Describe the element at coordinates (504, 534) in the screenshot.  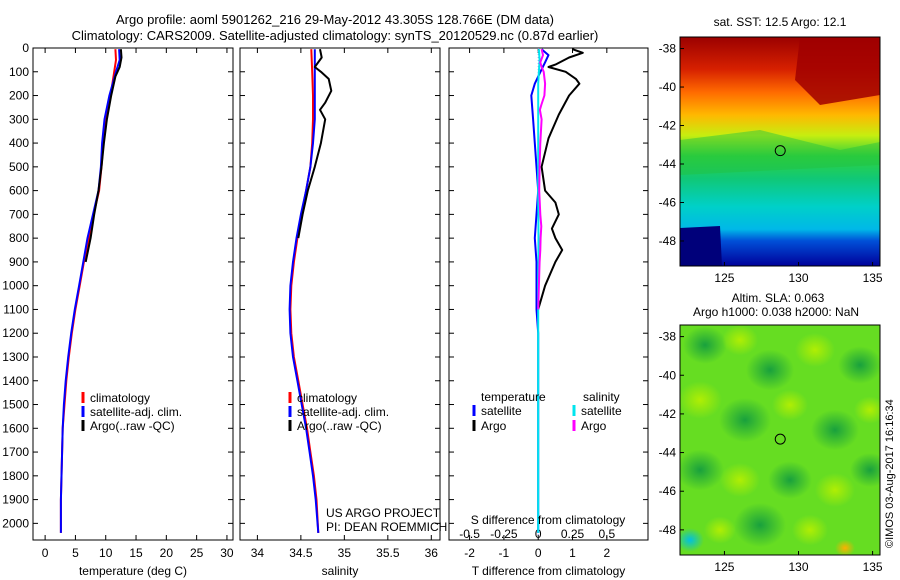
I see `s-diff-tick-label: -0.25` at that location.